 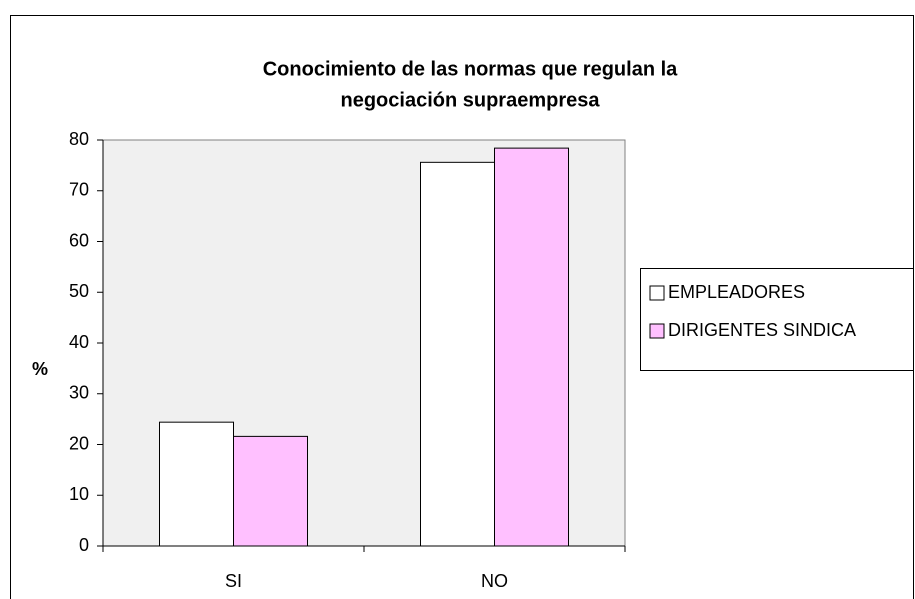 What do you see at coordinates (471, 100) in the screenshot?
I see `chart-title: negociación supraempresa` at bounding box center [471, 100].